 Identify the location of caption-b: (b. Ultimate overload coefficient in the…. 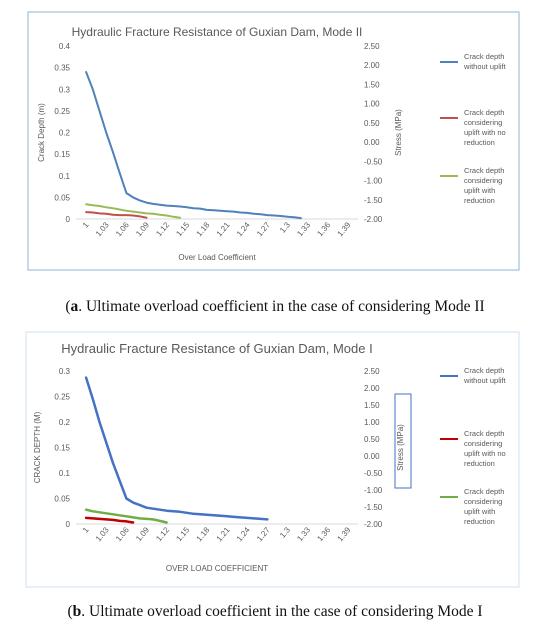
(275, 611).